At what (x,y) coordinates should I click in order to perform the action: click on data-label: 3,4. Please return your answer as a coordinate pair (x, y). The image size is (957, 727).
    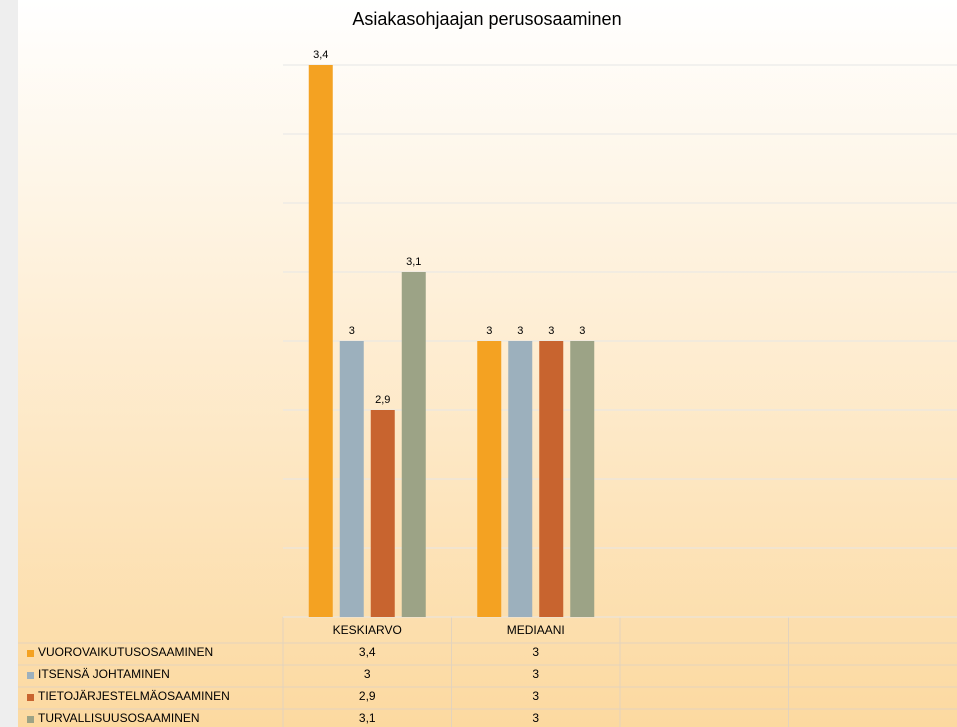
    Looking at the image, I should click on (320, 55).